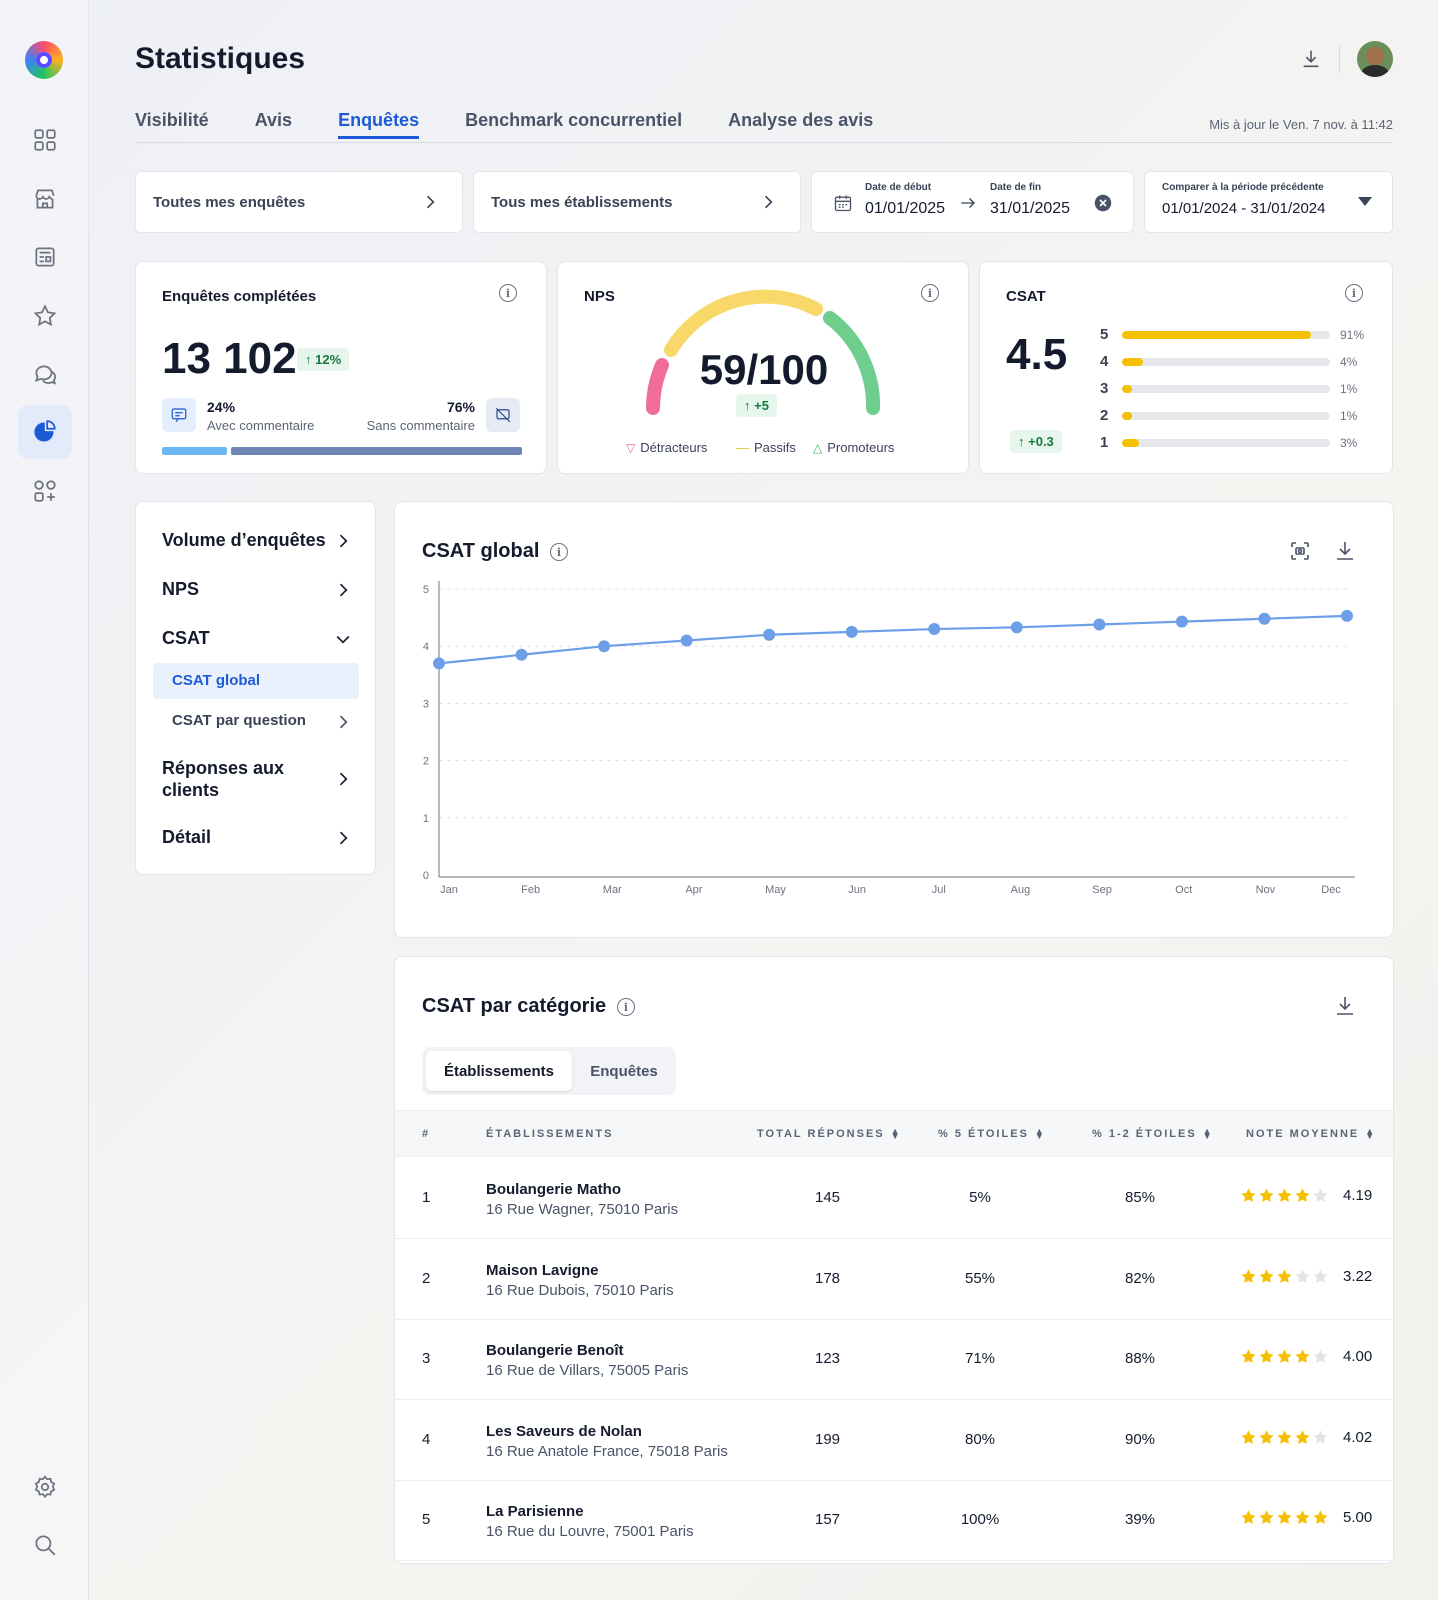  I want to click on csat-row-fill, so click(1132, 361).